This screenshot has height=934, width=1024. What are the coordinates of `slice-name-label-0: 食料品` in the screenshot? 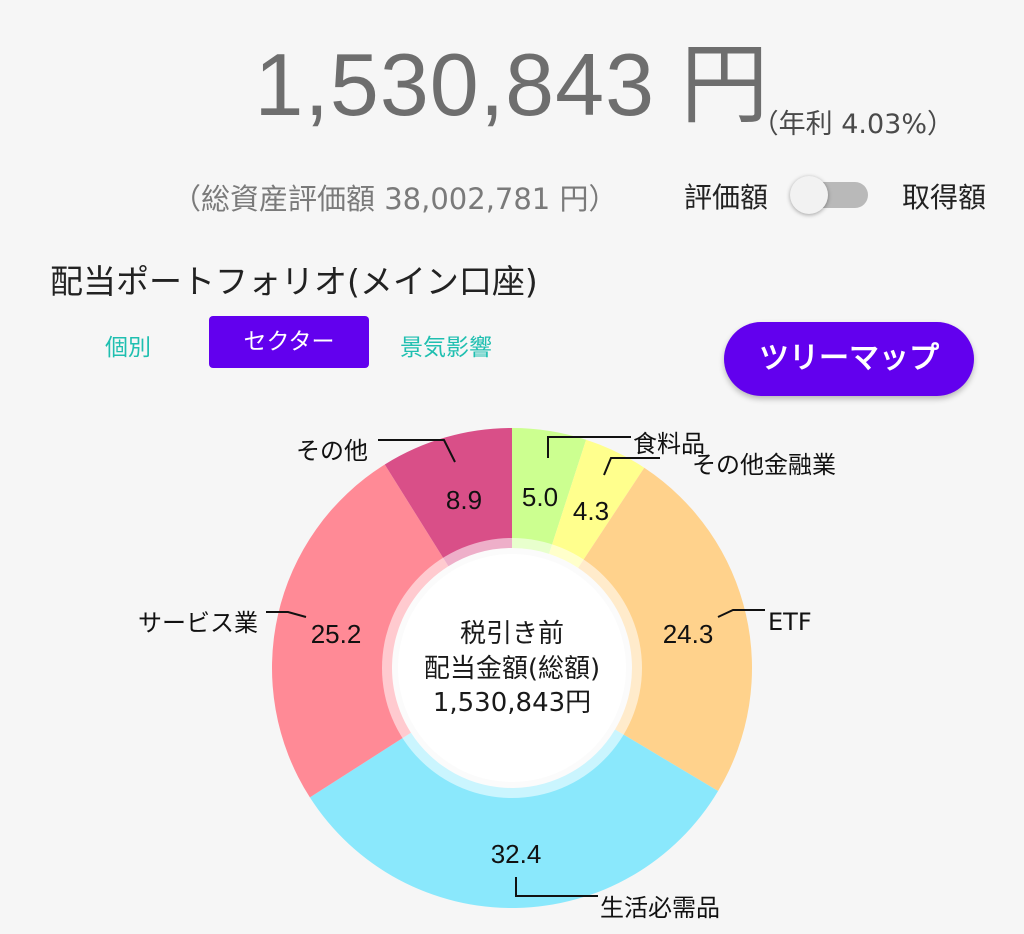 It's located at (669, 444).